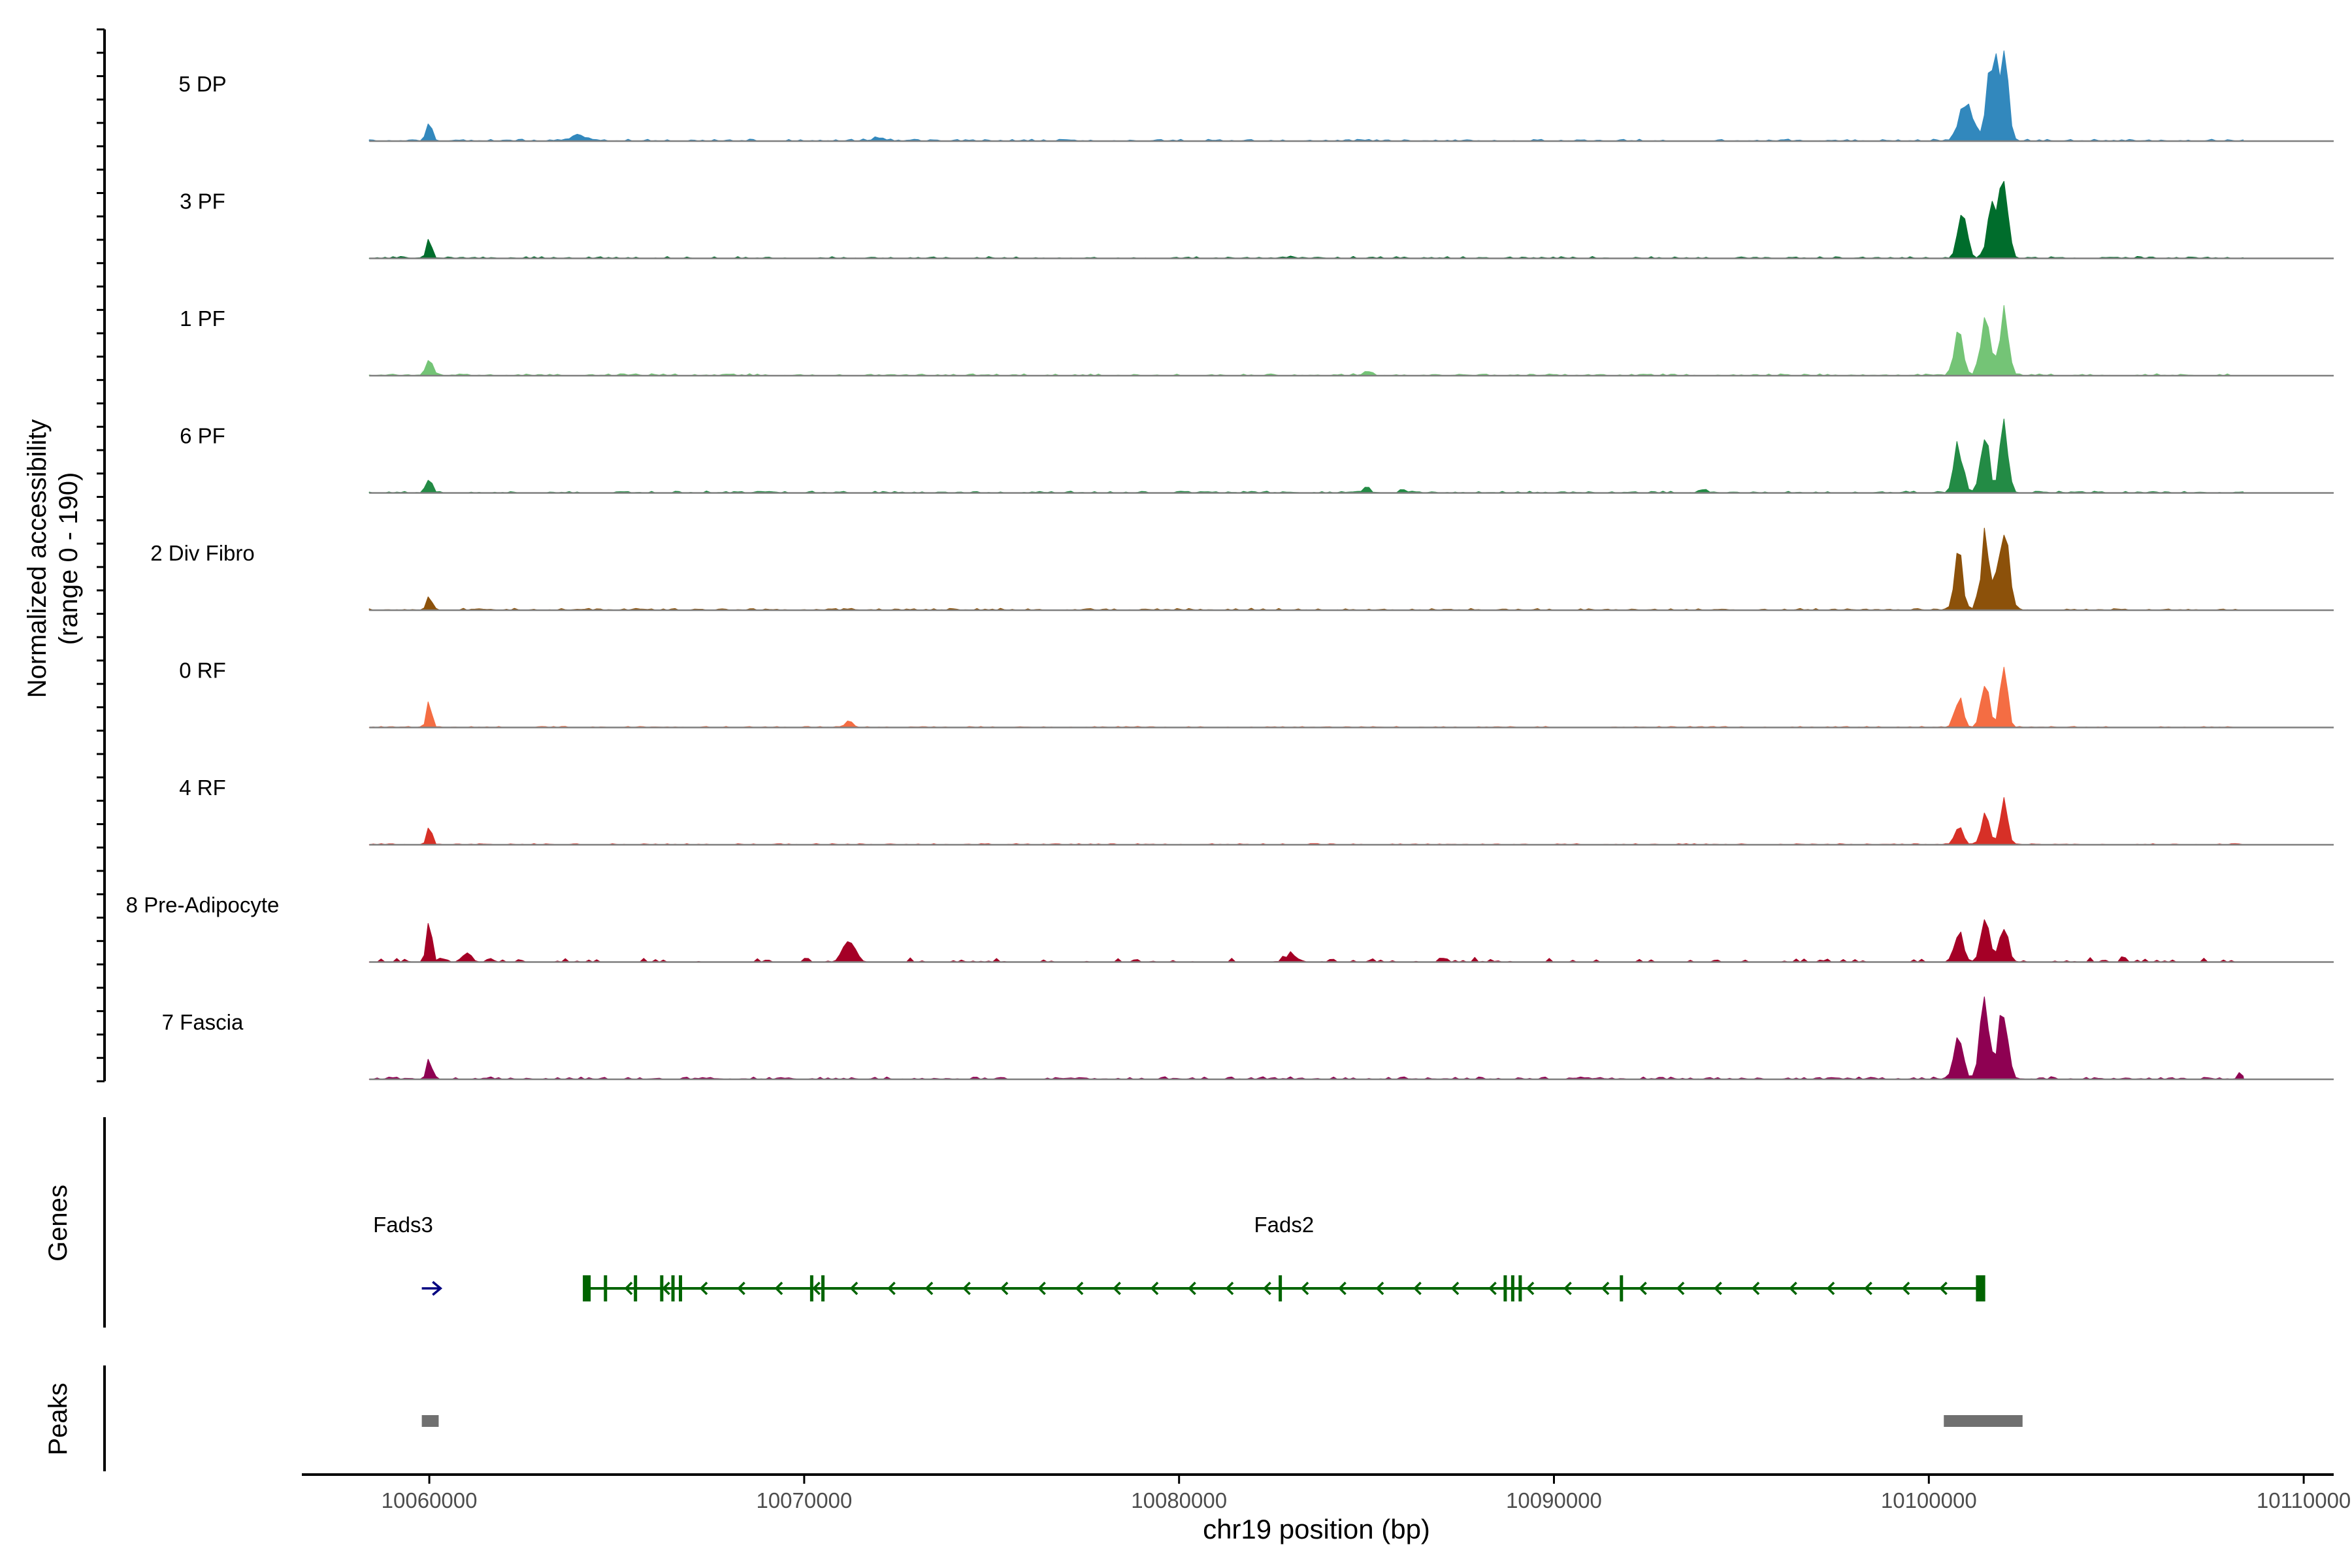 This screenshot has height=1568, width=2352. I want to click on track-7-fascia: 7 Fascia, so click(1248, 1038).